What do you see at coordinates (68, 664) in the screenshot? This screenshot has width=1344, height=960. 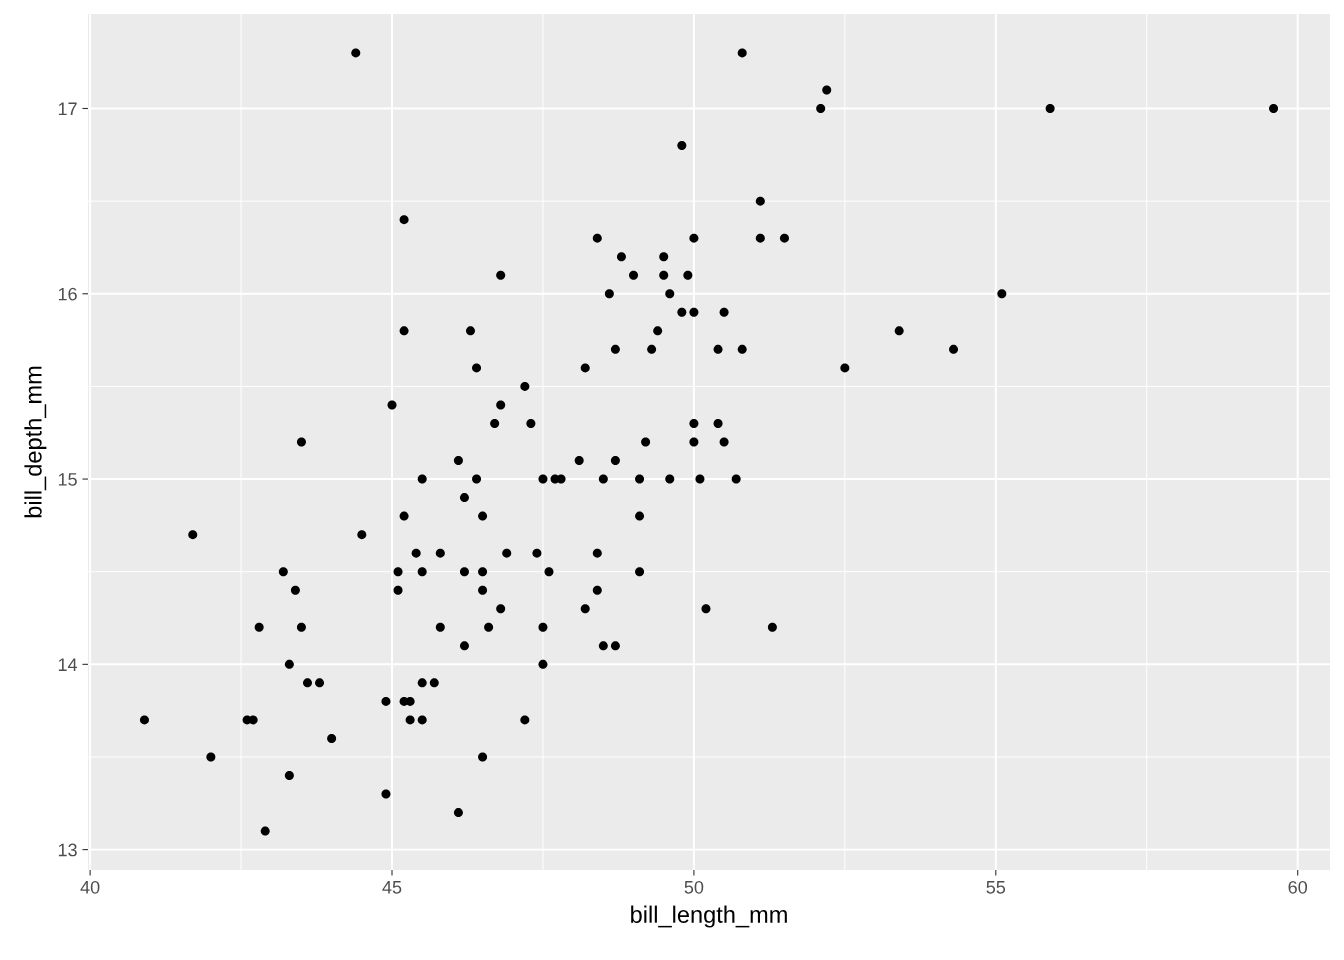 I see `y-tick-label: 14` at bounding box center [68, 664].